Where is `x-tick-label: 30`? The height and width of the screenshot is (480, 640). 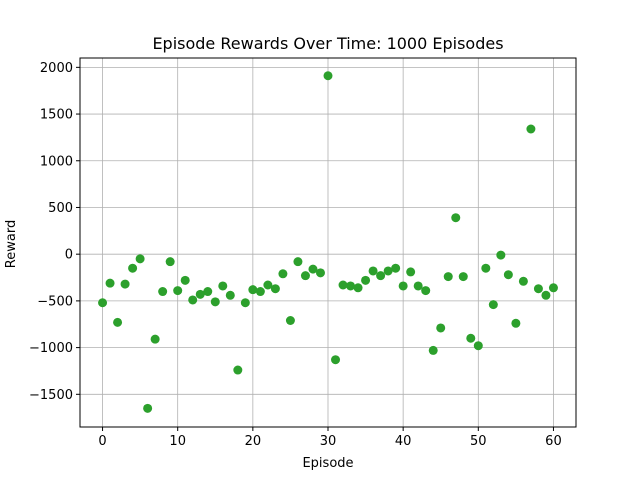 x-tick-label: 30 is located at coordinates (328, 441).